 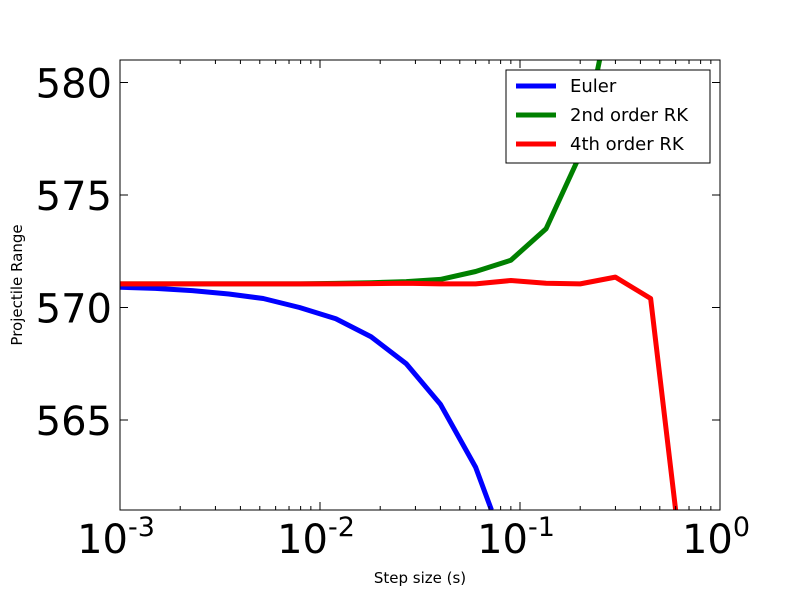 I want to click on x-tick-exponent: -1, so click(x=541, y=527).